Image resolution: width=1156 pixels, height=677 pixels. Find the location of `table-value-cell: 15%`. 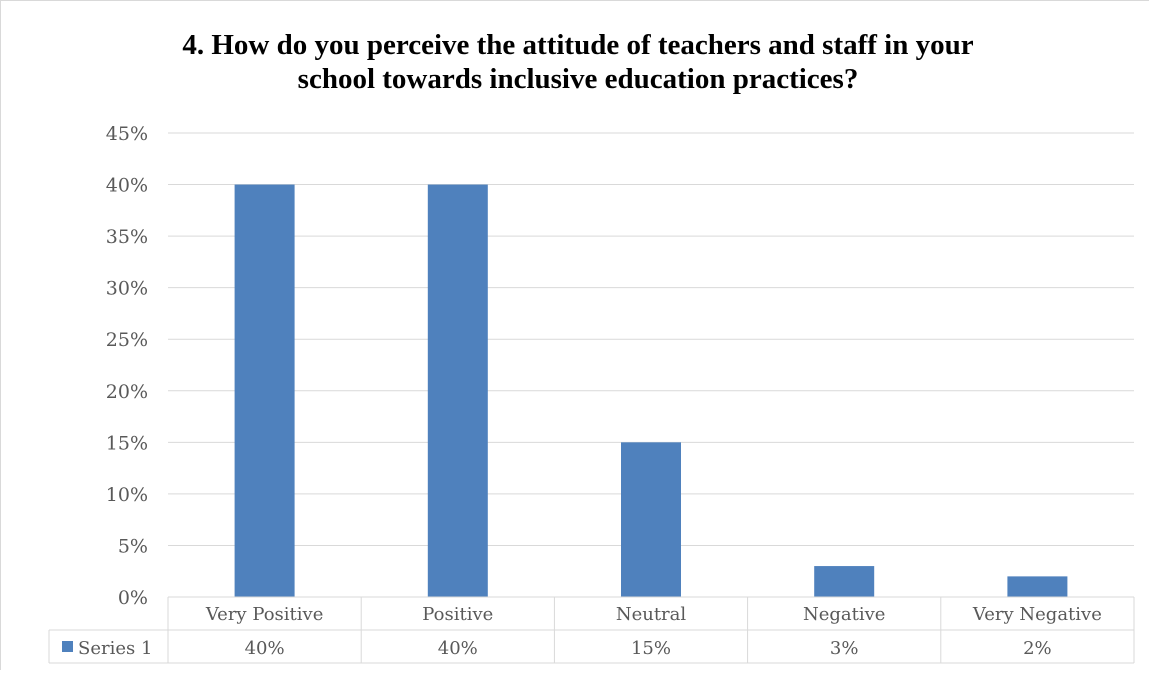

table-value-cell: 15% is located at coordinates (651, 648).